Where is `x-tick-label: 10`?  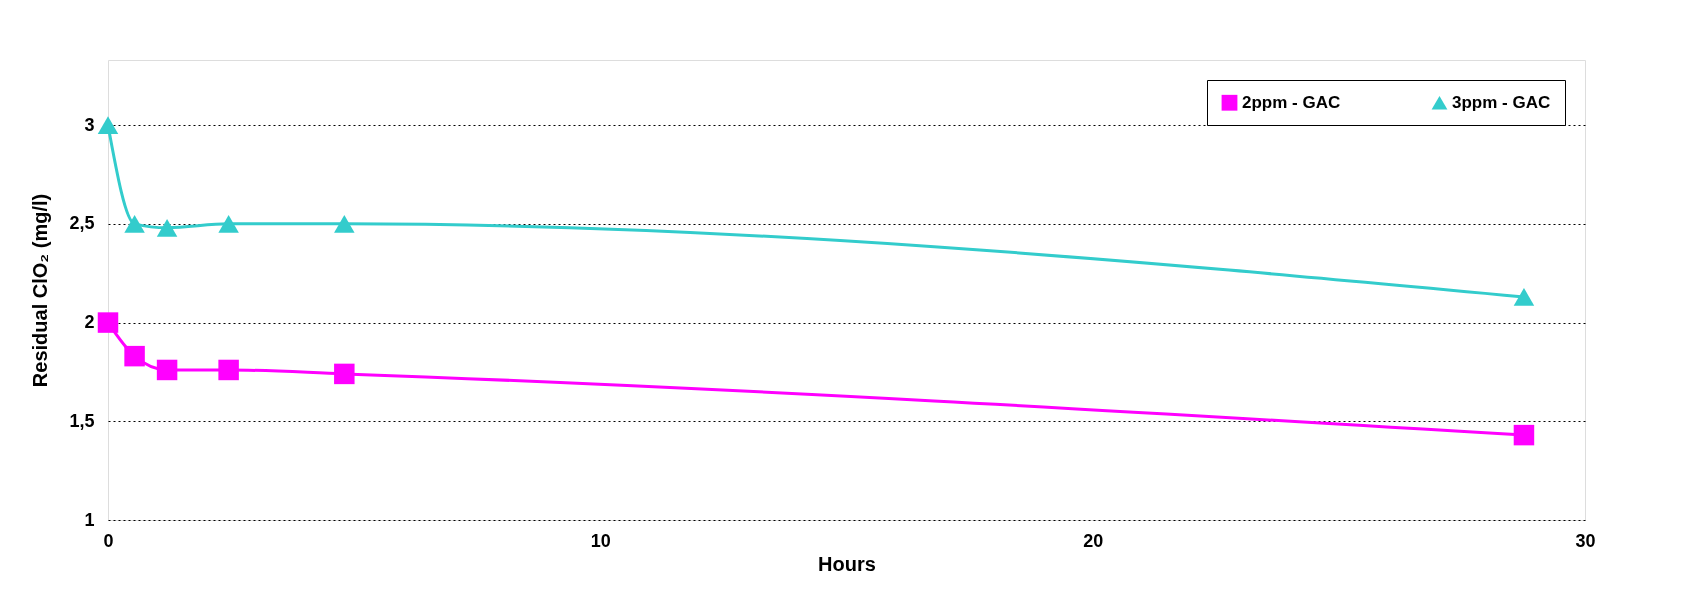
x-tick-label: 10 is located at coordinates (600, 540).